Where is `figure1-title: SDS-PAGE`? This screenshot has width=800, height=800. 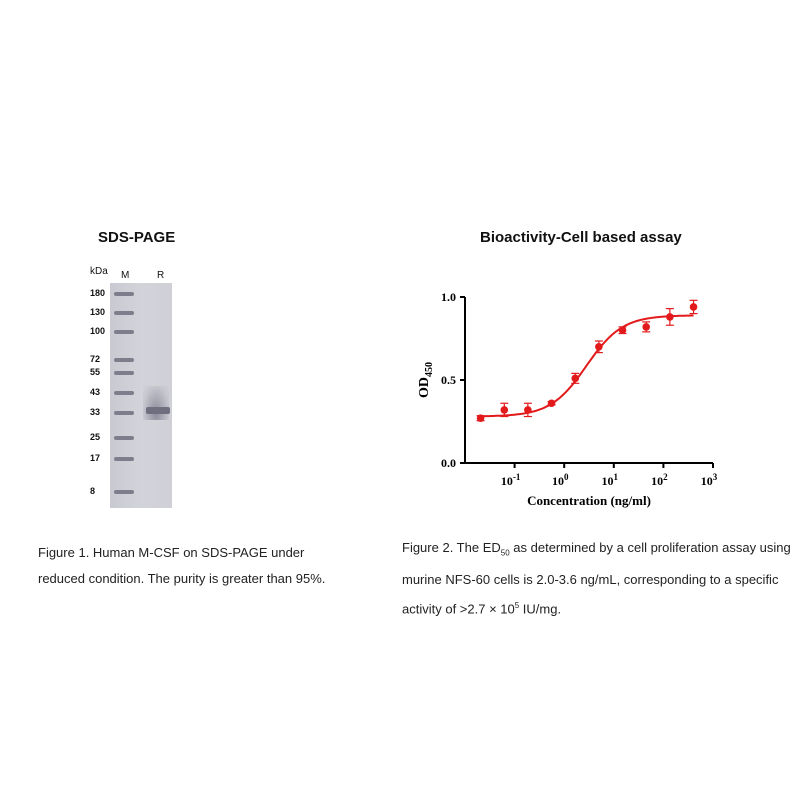 figure1-title: SDS-PAGE is located at coordinates (137, 237).